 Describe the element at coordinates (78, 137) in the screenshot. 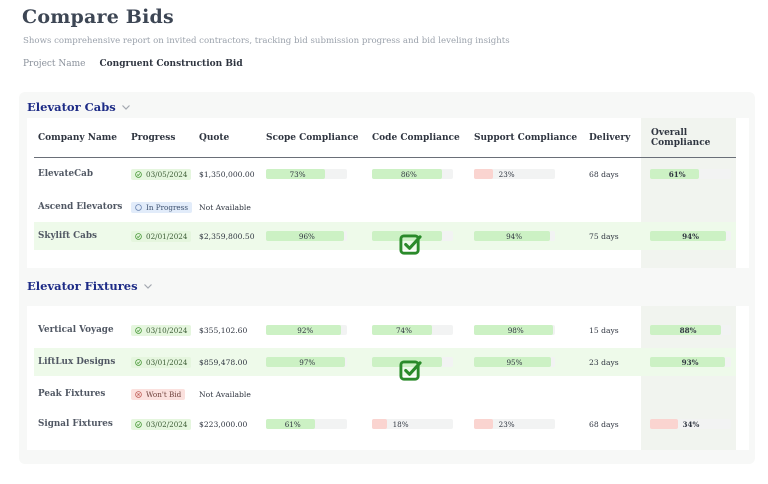

I see `header-company: Company Name` at that location.